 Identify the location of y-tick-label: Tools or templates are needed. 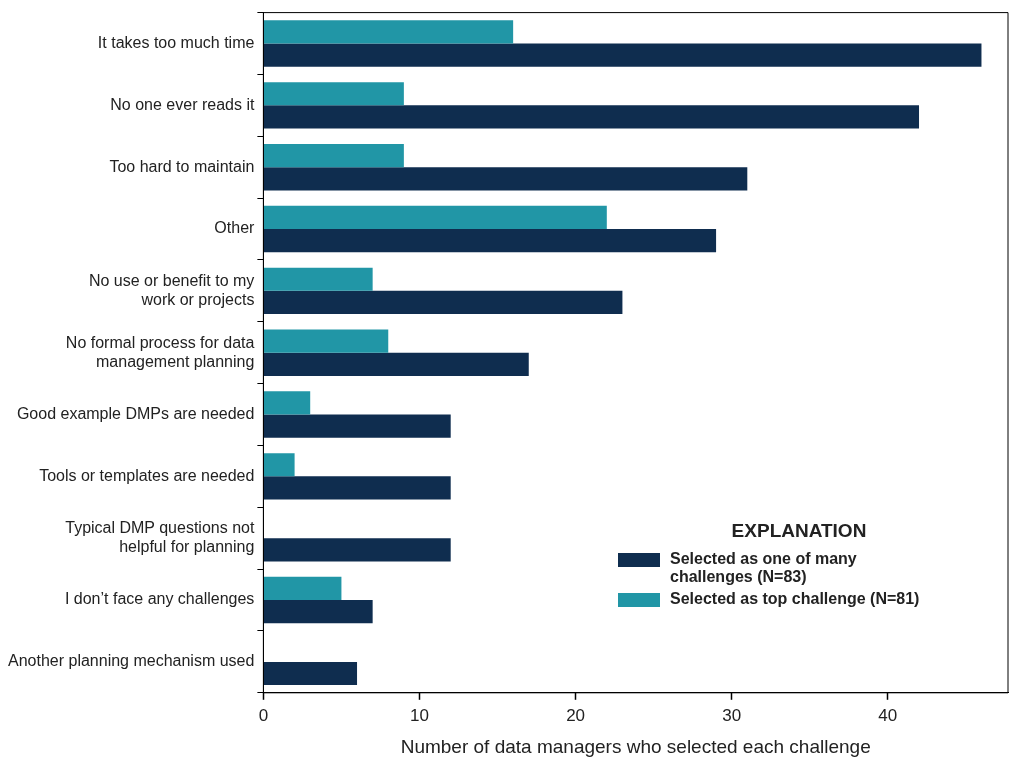
(147, 475).